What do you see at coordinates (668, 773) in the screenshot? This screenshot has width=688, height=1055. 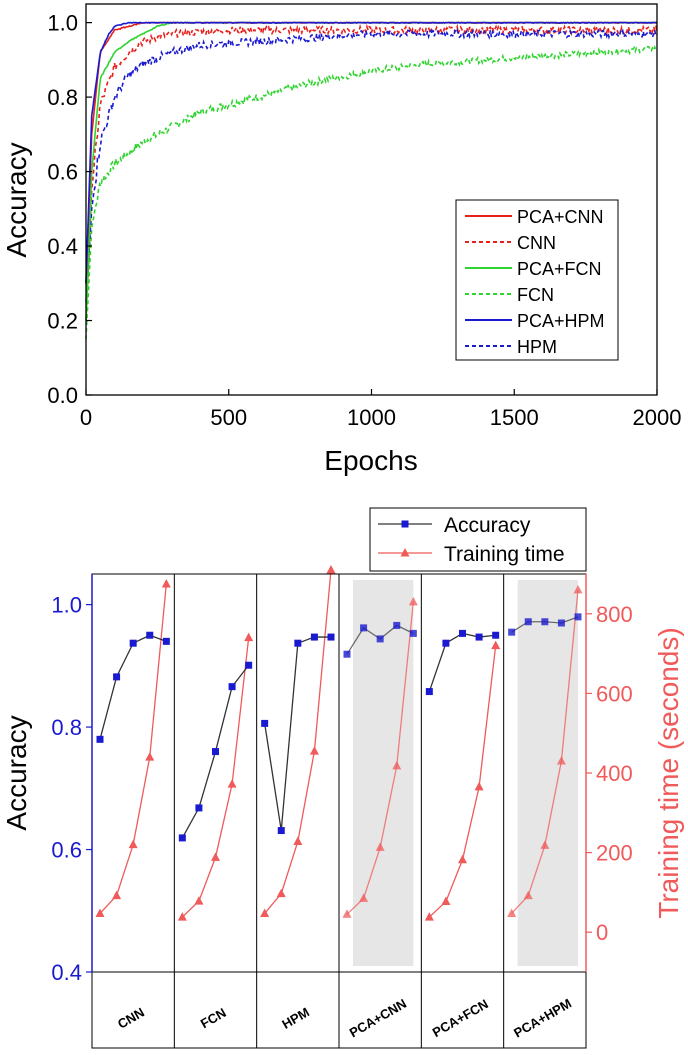 I see `bottom-right-axis-label: Training time (seconds)` at bounding box center [668, 773].